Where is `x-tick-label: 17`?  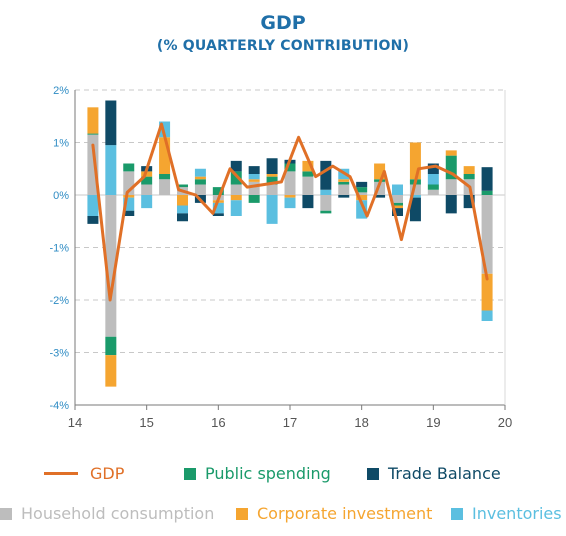 x-tick-label: 17 is located at coordinates (290, 422).